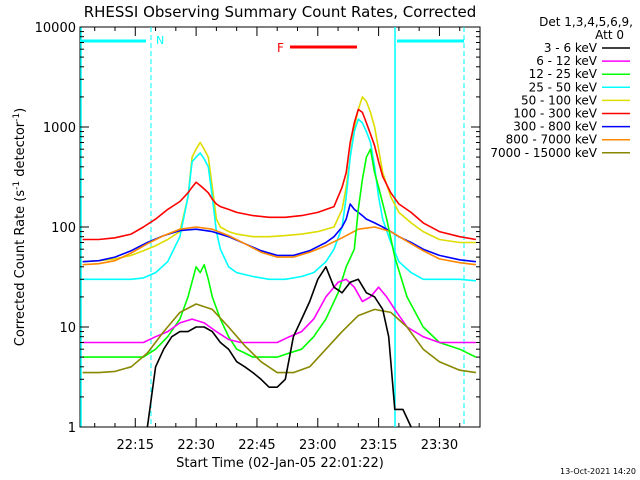 The width and height of the screenshot is (640, 480). Describe the element at coordinates (317, 445) in the screenshot. I see `x-tick-label: 23:00` at that location.